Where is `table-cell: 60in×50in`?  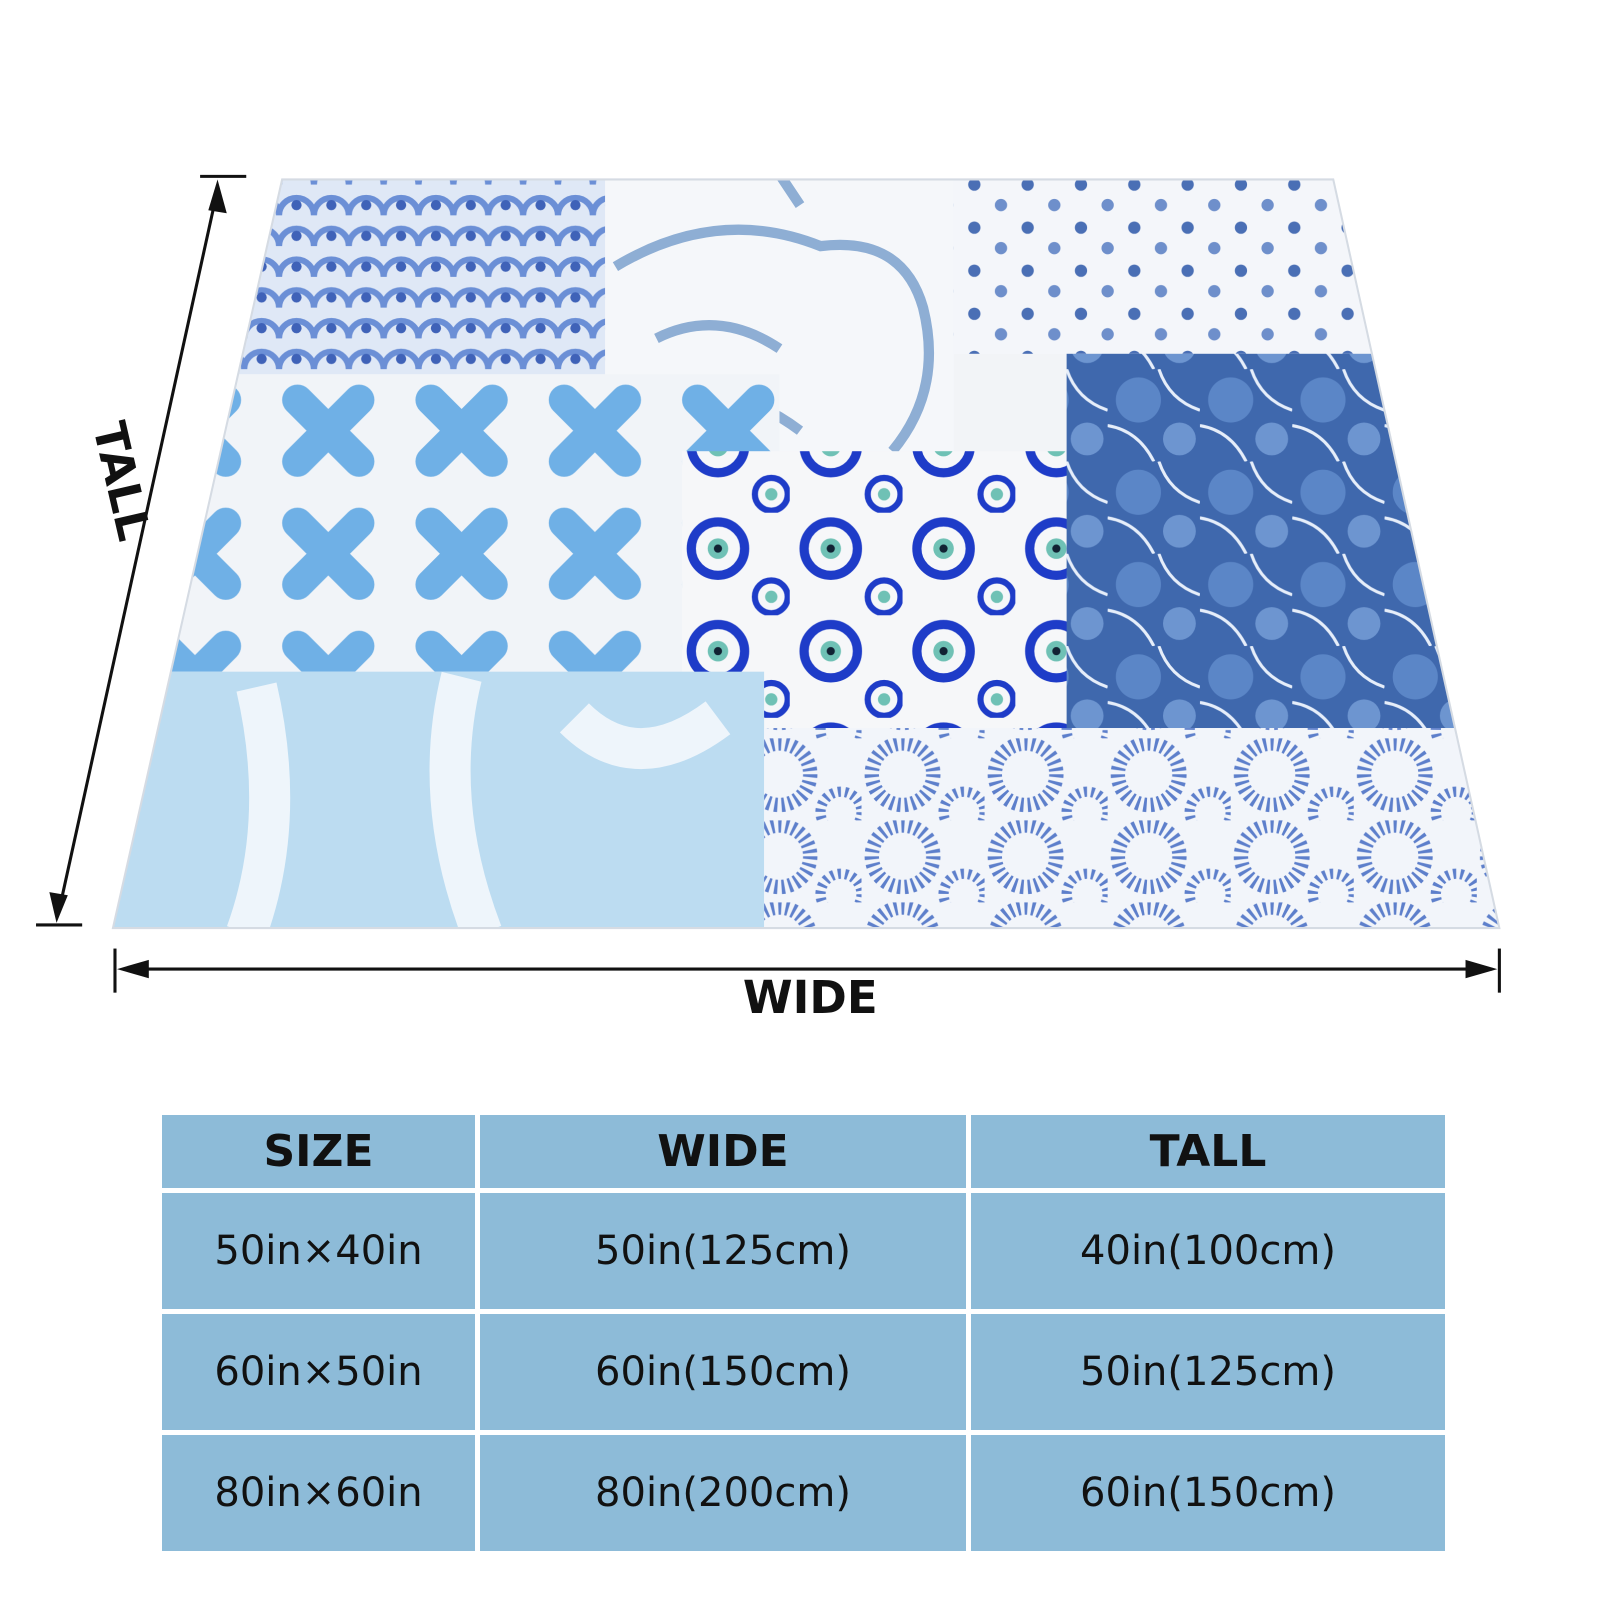 table-cell: 60in×50in is located at coordinates (318, 1372).